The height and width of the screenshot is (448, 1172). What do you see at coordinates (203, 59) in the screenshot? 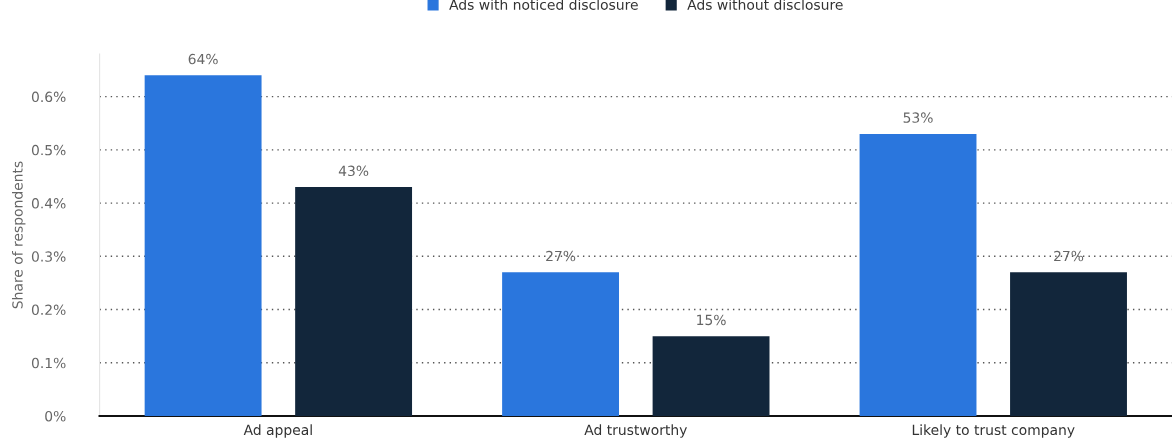
I see `data-label: 64%` at bounding box center [203, 59].